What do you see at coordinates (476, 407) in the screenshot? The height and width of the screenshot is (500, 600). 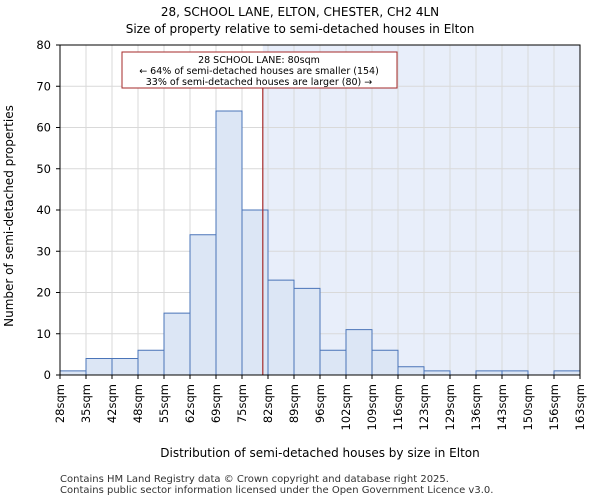 I see `x-tick-label: 136sqm` at bounding box center [476, 407].